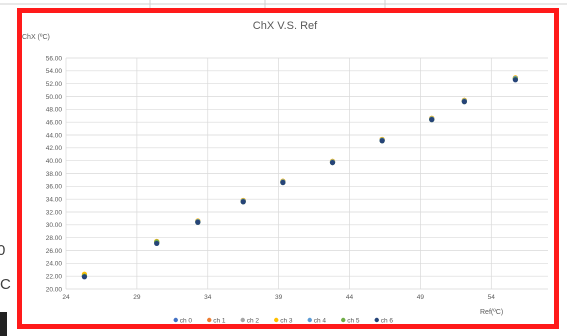  I want to click on legend-item: ch 1, so click(216, 320).